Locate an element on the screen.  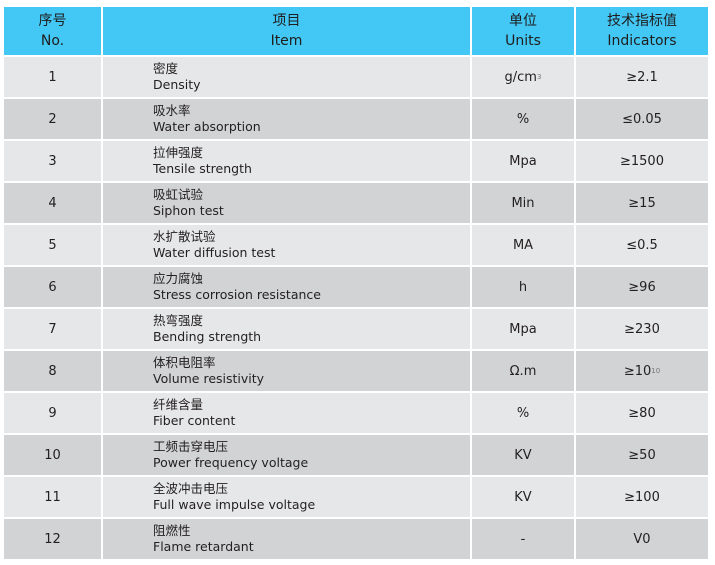
item-name-en: Bending strength is located at coordinates (207, 336).